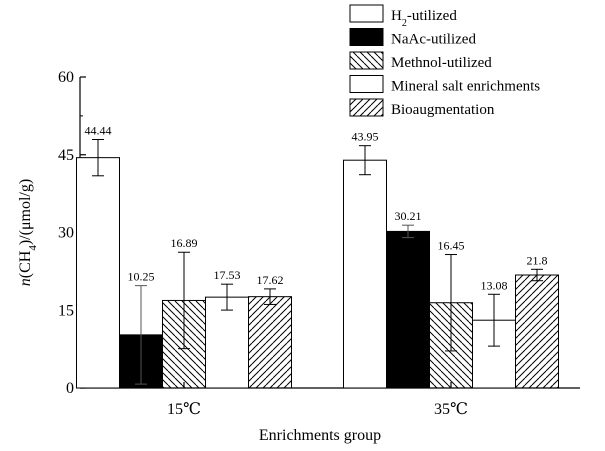  Describe the element at coordinates (66, 155) in the screenshot. I see `y-tick-label: 45` at that location.